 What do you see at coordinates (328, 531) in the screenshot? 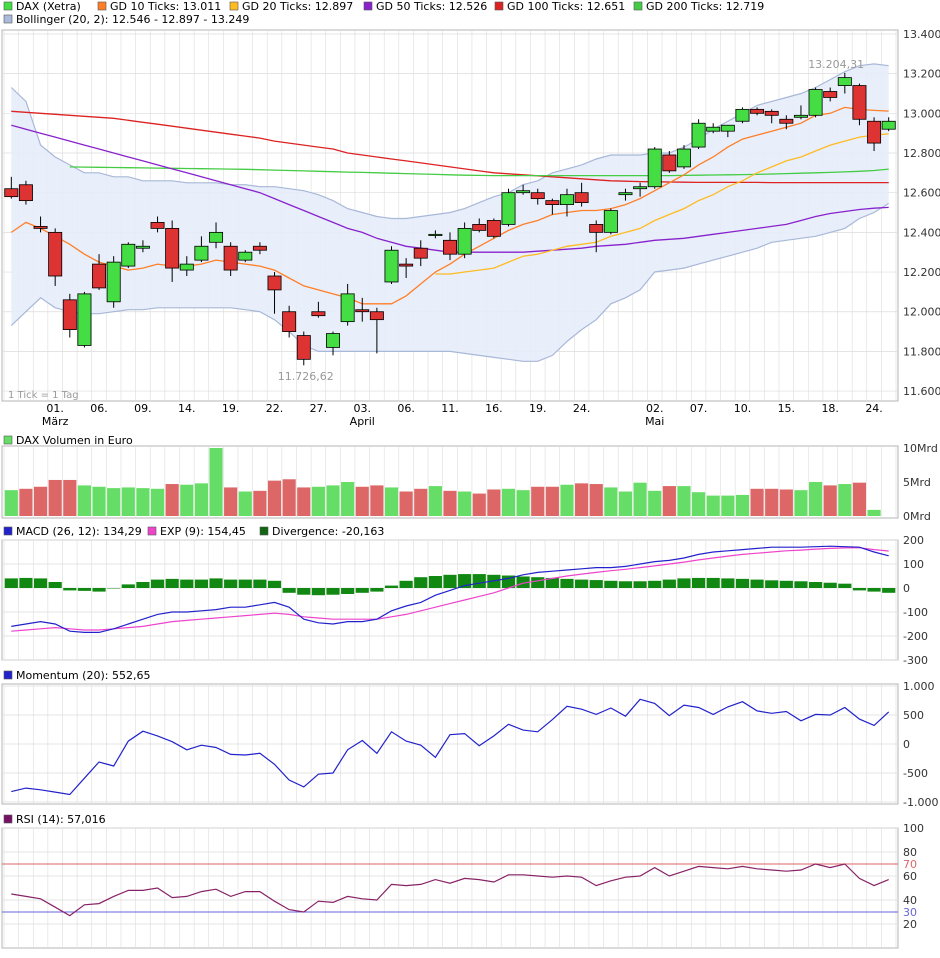
I see `legend-label: Divergence: -20,163` at bounding box center [328, 531].